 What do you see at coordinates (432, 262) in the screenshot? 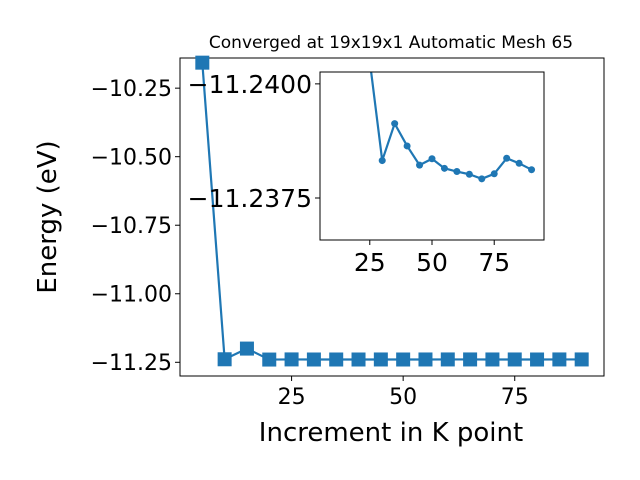
I see `inset-x-tick-label: 50` at bounding box center [432, 262].